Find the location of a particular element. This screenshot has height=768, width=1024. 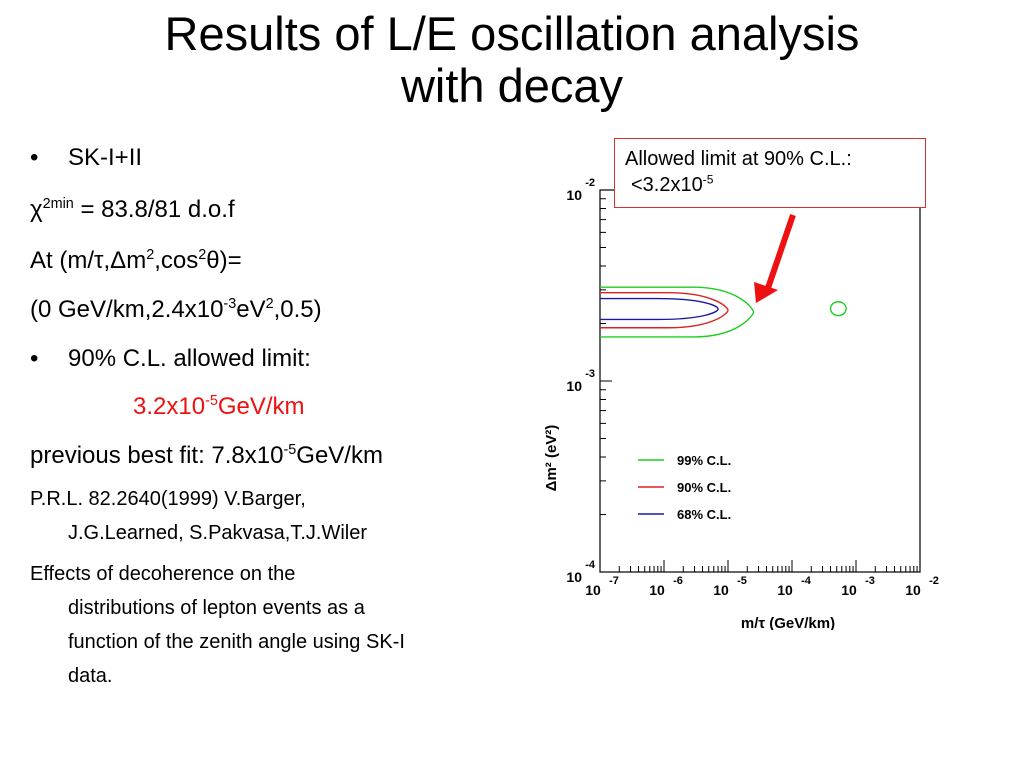

best-fit-line: (0 GeV/km,2.4x10-3eV2,0.5) is located at coordinates (176, 309).